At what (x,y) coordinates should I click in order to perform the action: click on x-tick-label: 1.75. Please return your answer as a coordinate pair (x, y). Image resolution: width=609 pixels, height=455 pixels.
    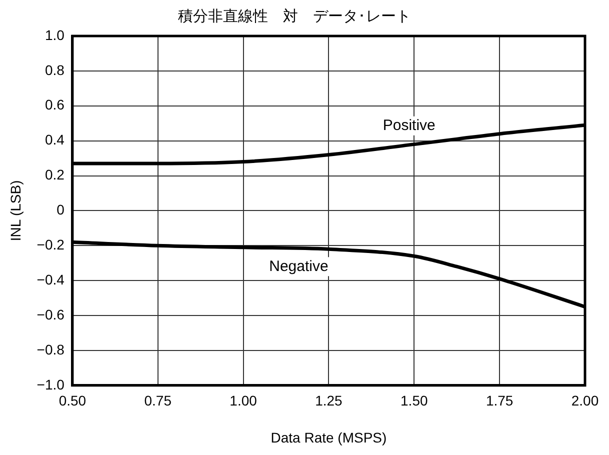
    Looking at the image, I should click on (500, 400).